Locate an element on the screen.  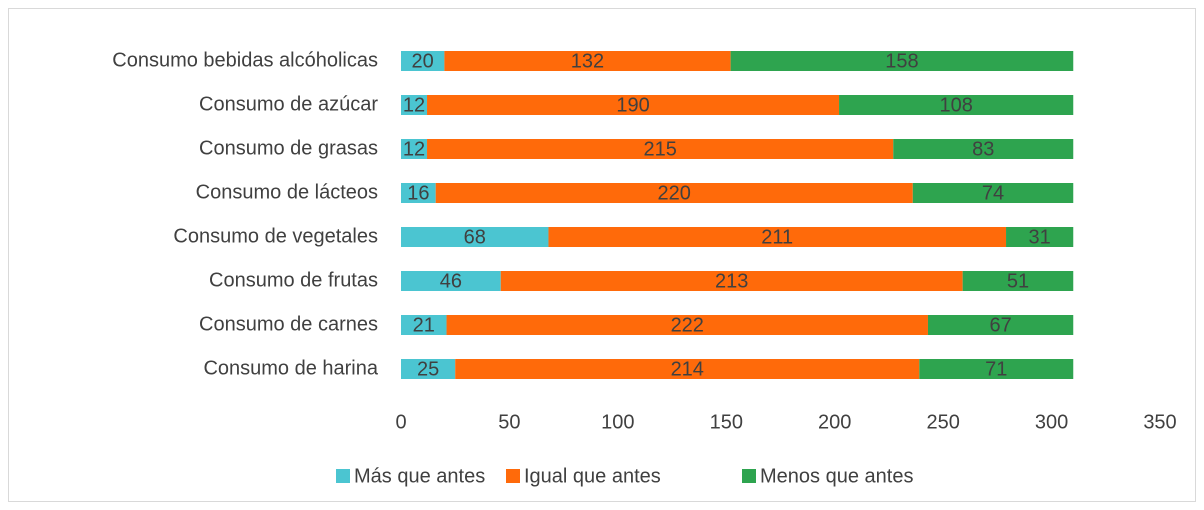
y-tick-label: Consumo de vegetales is located at coordinates (275, 236).